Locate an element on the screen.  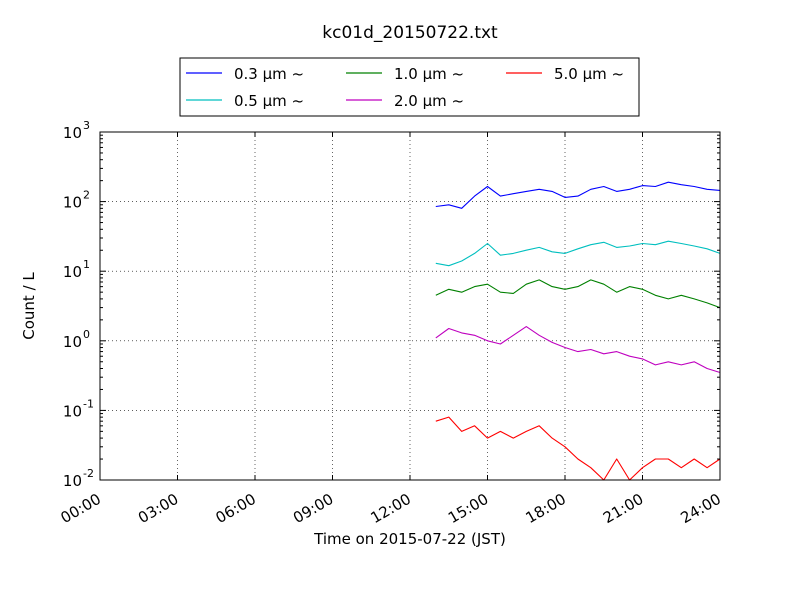
y-tick-exponent: 2 is located at coordinates (86, 195).